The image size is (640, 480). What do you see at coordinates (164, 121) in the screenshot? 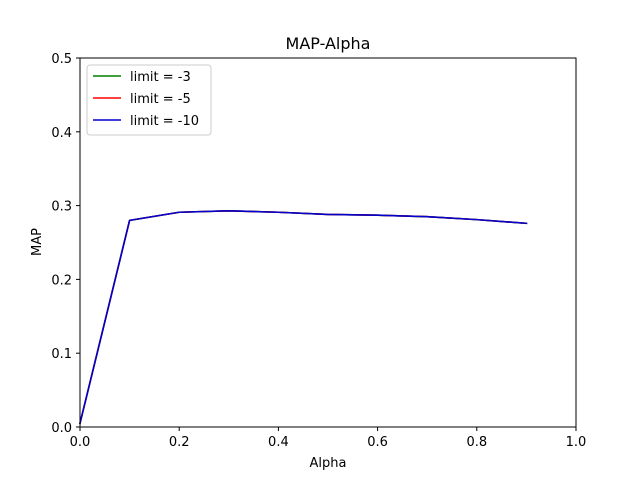
I see `legend-label-3: limit = -10` at bounding box center [164, 121].